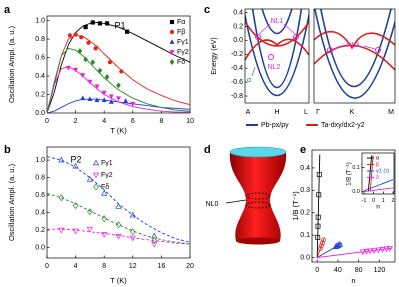 Image resolution: width=399 pixels, height=287 pixels. Describe the element at coordinates (181, 32) in the screenshot. I see `legend-label: Fβ` at that location.